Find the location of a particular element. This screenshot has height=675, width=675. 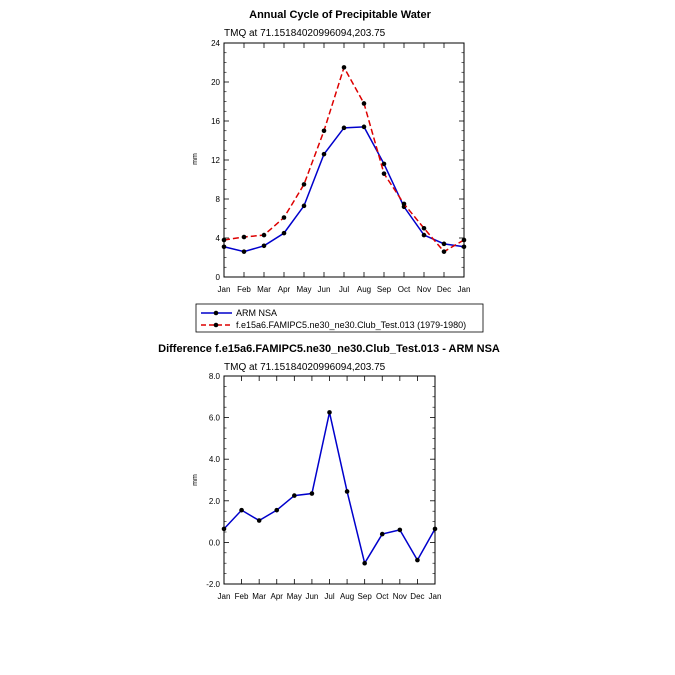

bottom-xtick-label: Feb is located at coordinates (242, 596).